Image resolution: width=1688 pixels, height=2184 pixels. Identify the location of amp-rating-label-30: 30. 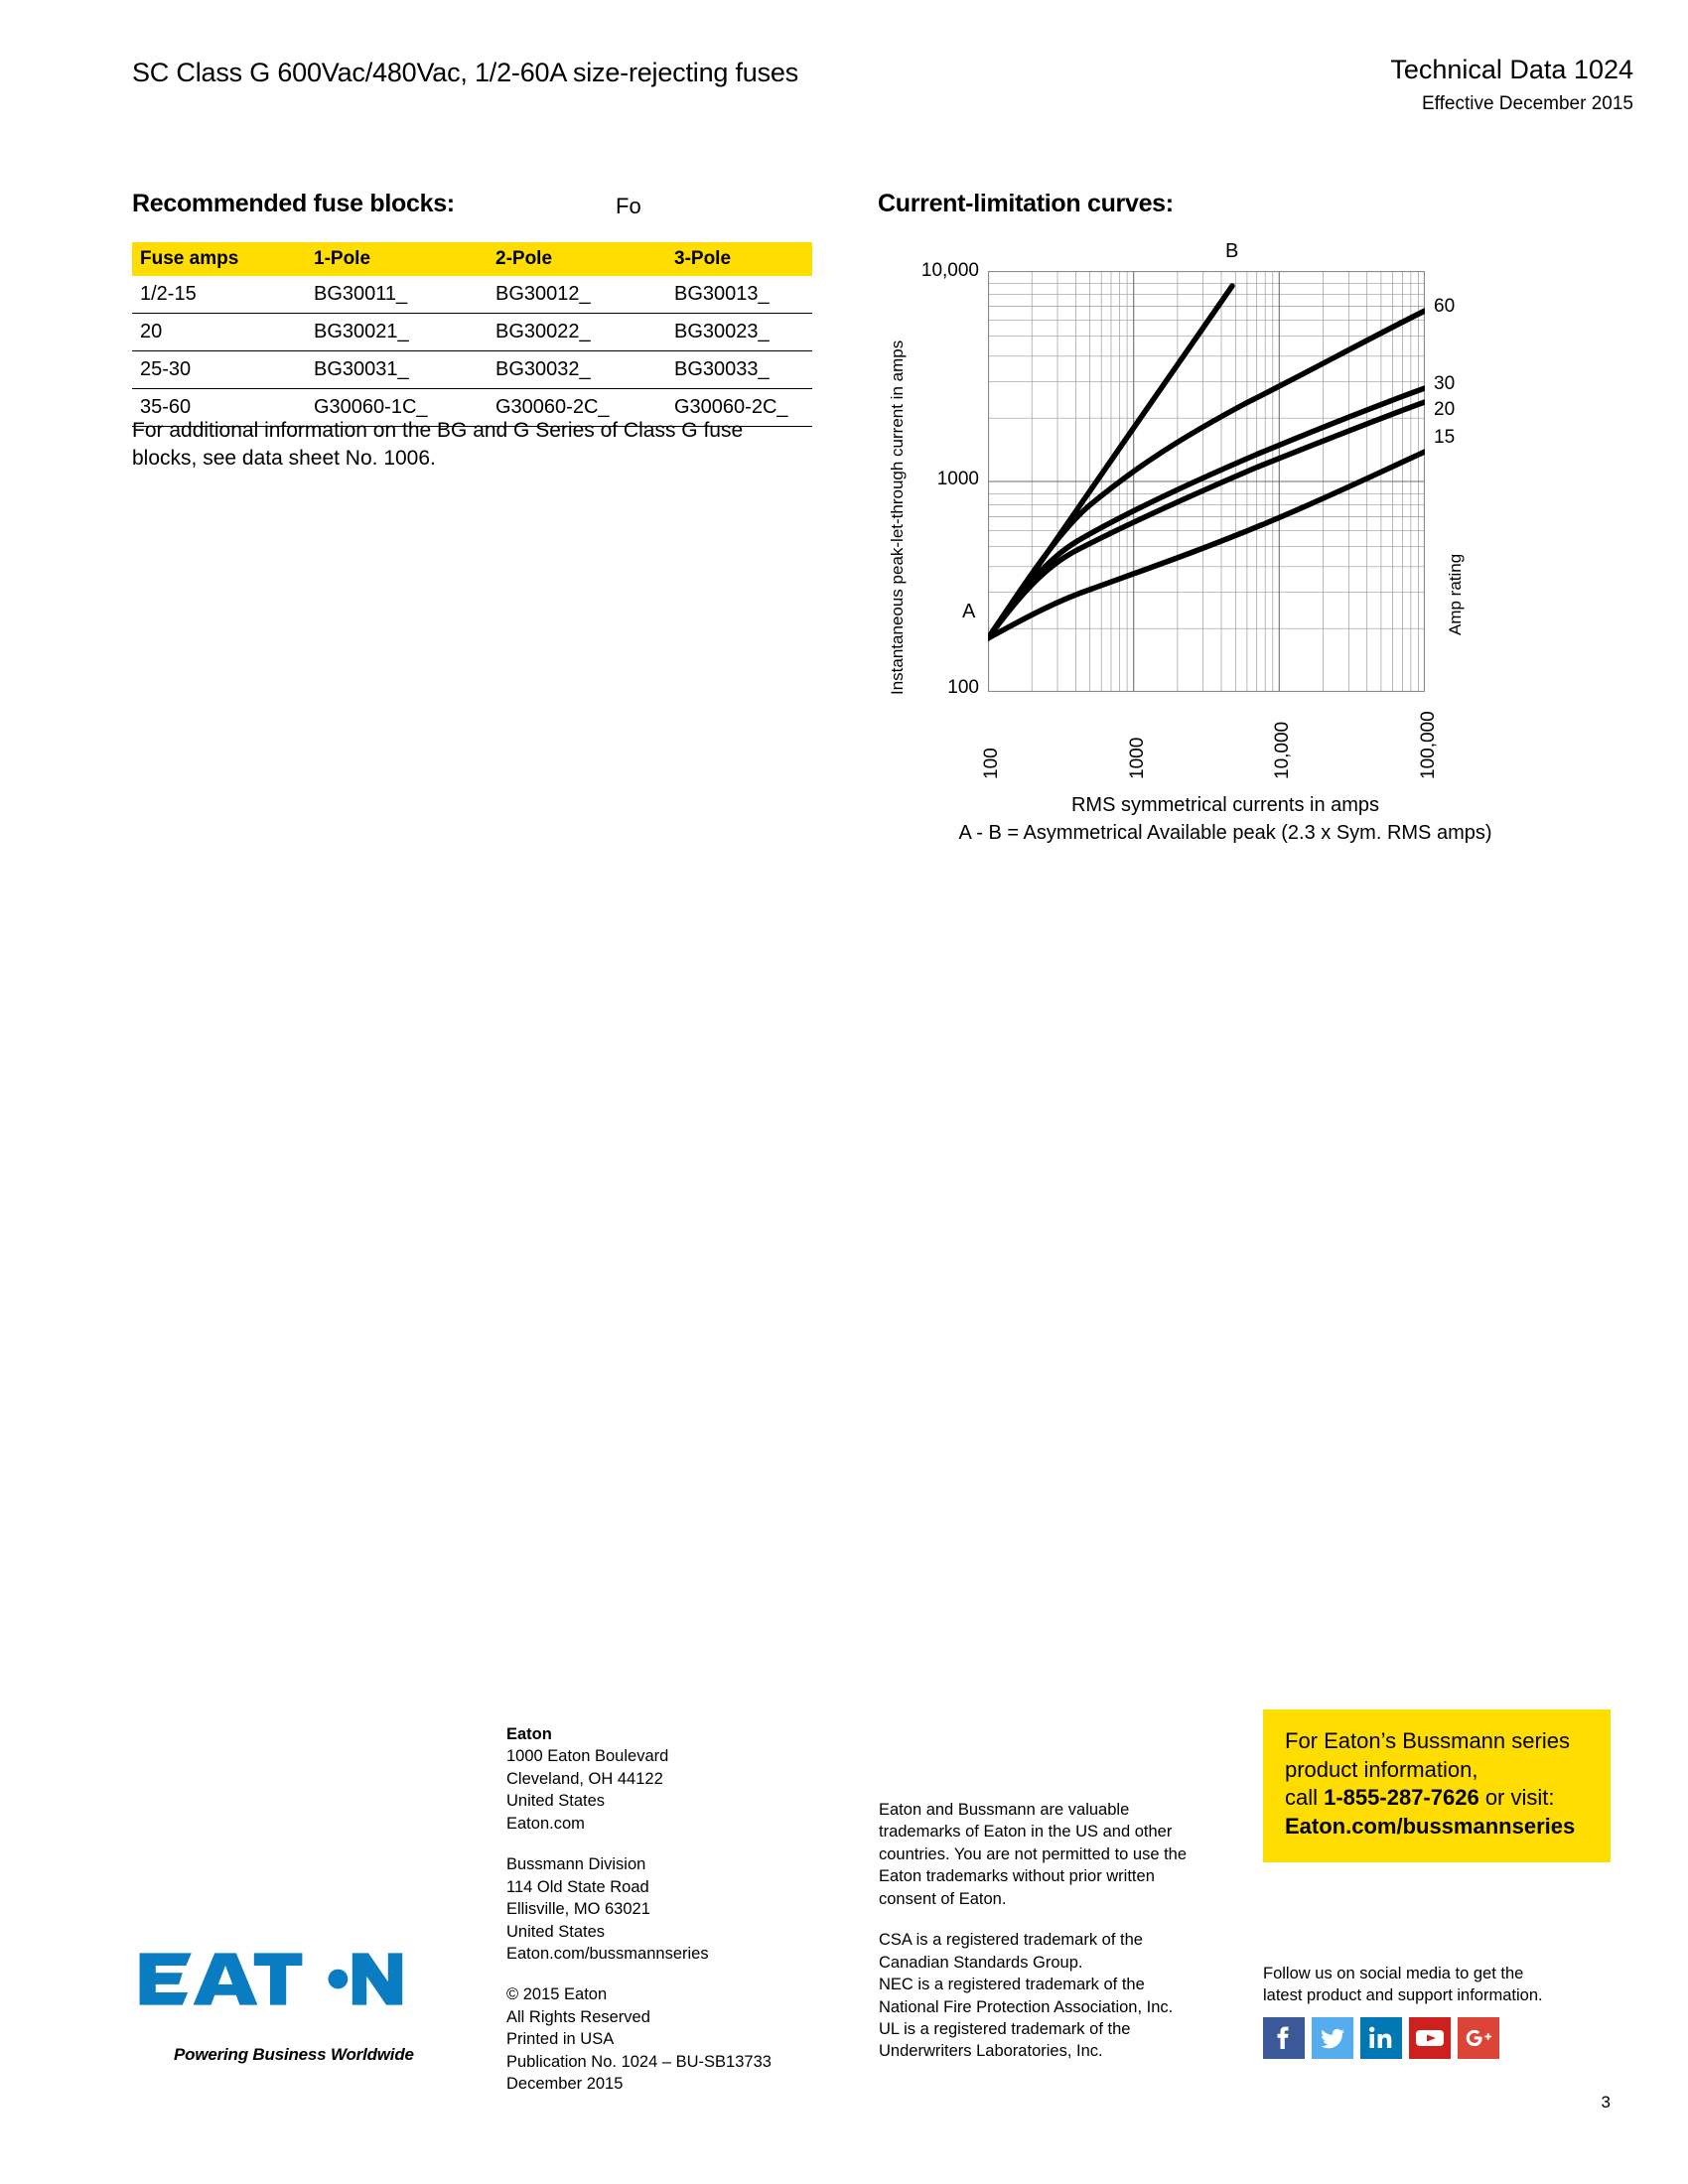
(1445, 383).